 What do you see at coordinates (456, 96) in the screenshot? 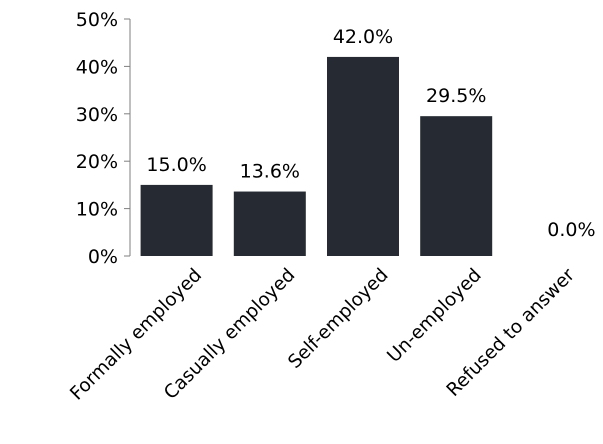
I see `bar-value-label: 29.5%` at bounding box center [456, 96].